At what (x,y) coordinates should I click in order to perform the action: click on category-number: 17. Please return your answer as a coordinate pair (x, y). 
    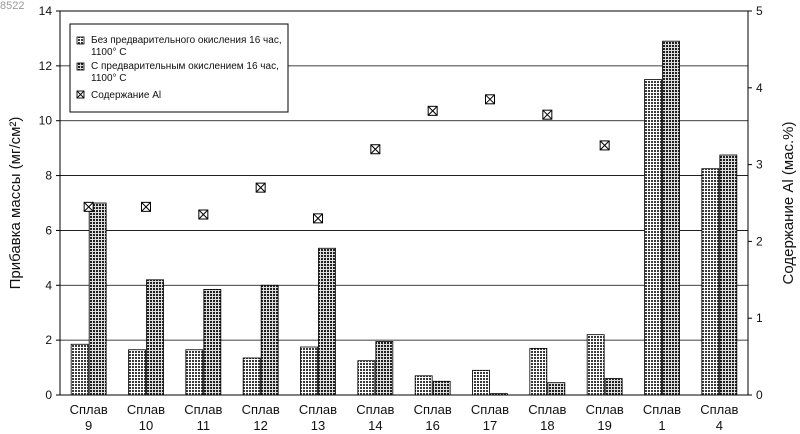
    Looking at the image, I should click on (490, 425).